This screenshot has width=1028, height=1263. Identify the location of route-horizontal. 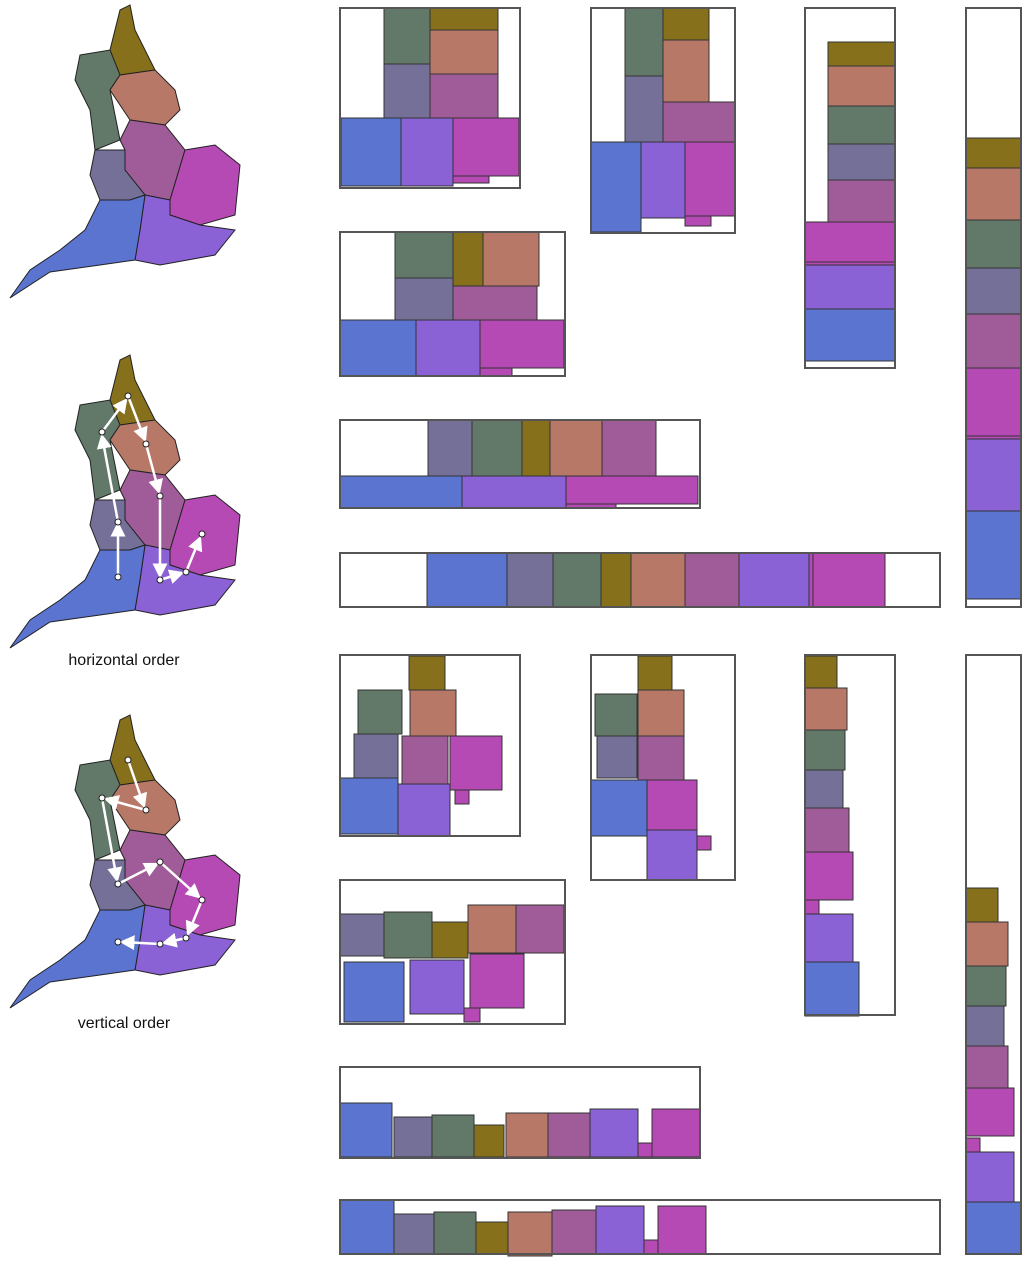
(151, 488).